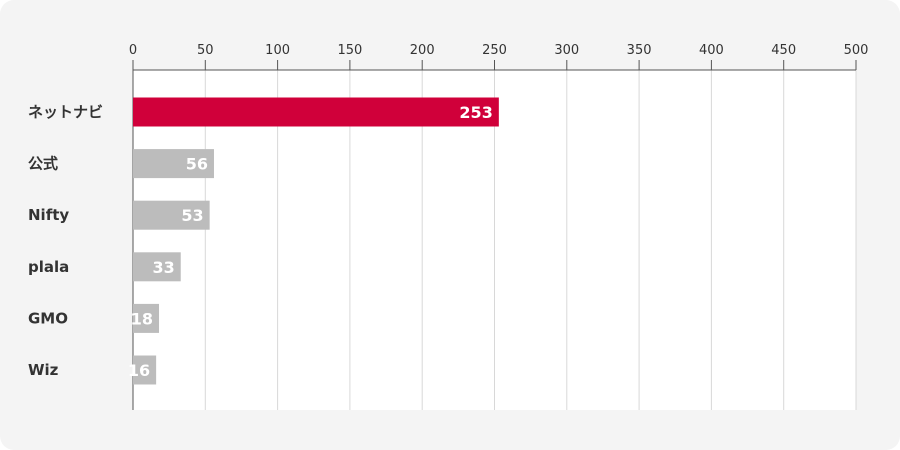  Describe the element at coordinates (639, 50) in the screenshot. I see `x-tick-label: 350` at that location.